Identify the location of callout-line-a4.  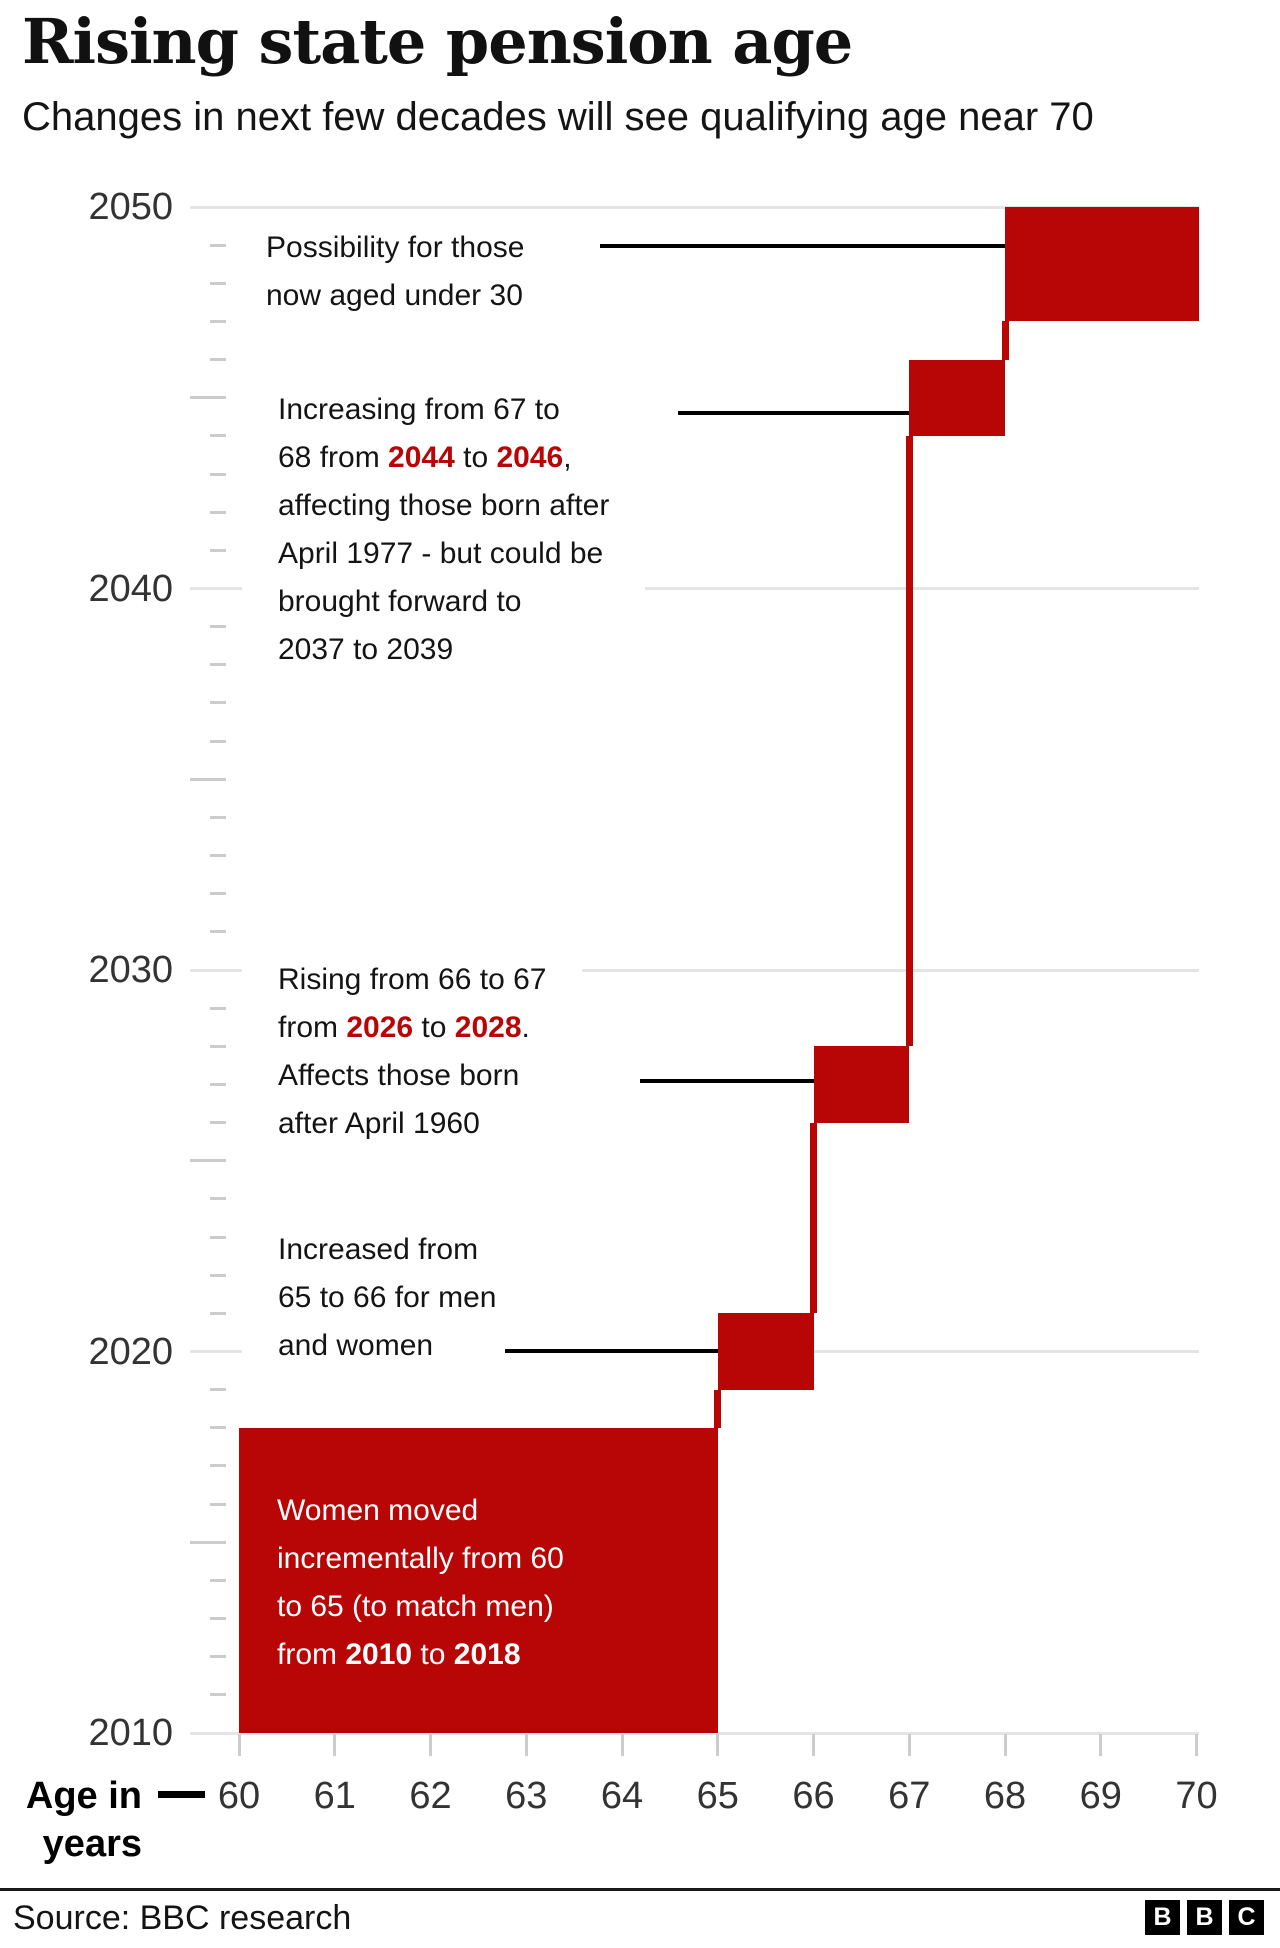
(611, 1351).